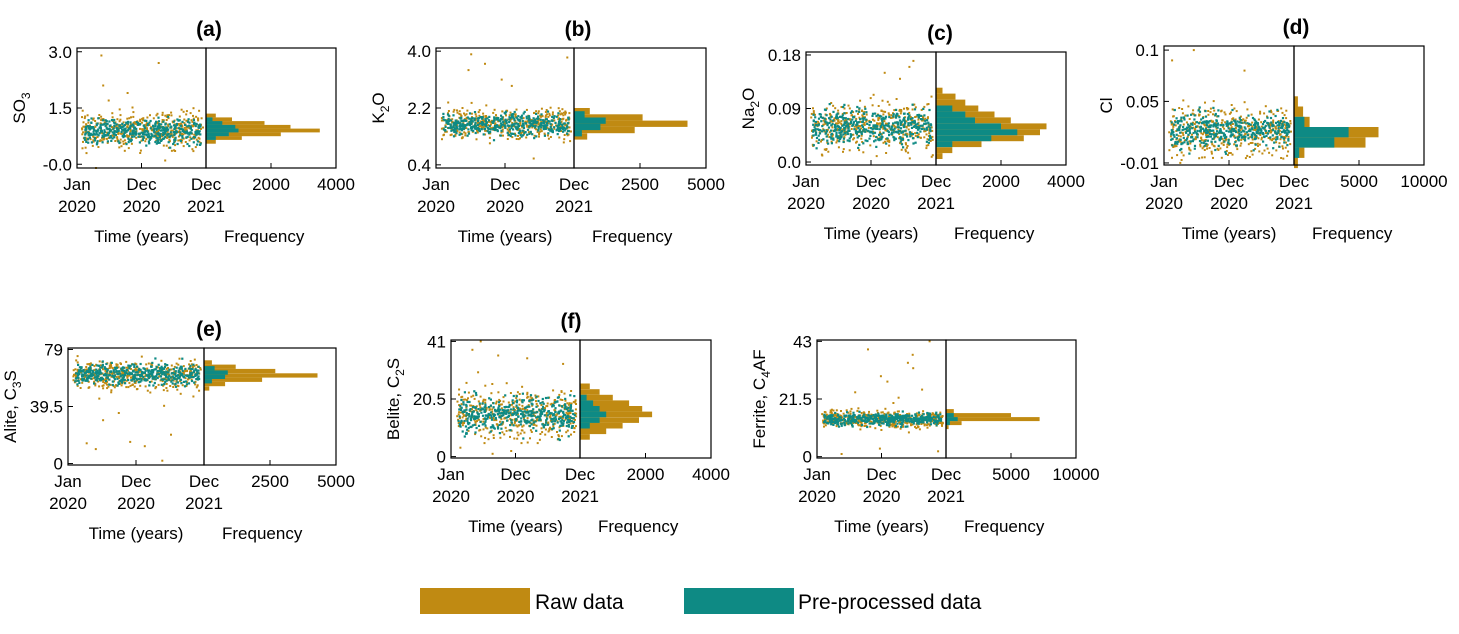  What do you see at coordinates (60, 52) in the screenshot?
I see `y-tick-label: 3.0` at bounding box center [60, 52].